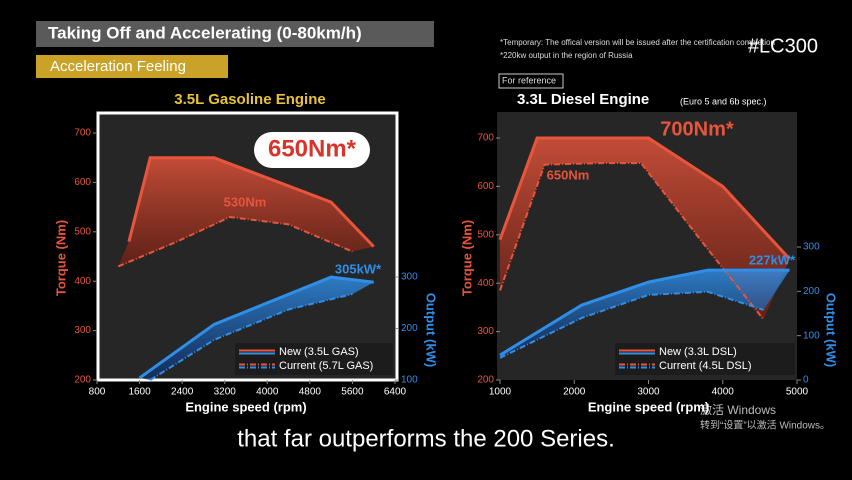 This screenshot has width=852, height=480. I want to click on annotation: 700Nm*, so click(697, 129).